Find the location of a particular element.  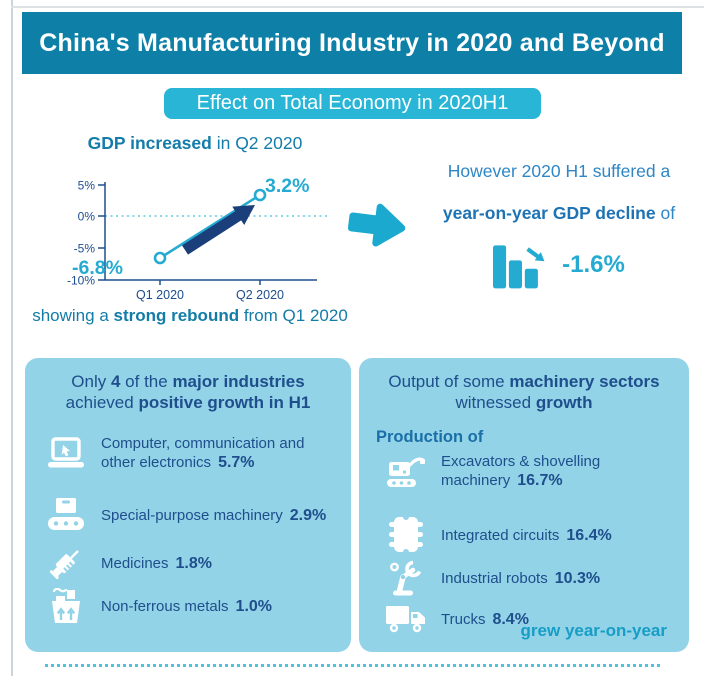

machinery-item-trucks: Trucks 8.4% is located at coordinates (529, 619).